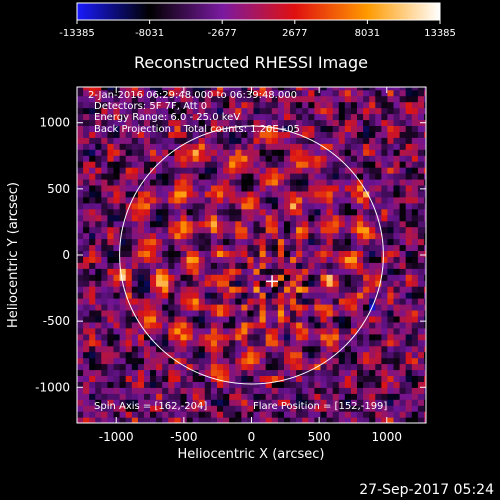  I want to click on y-tick-label: -500, so click(56, 321).